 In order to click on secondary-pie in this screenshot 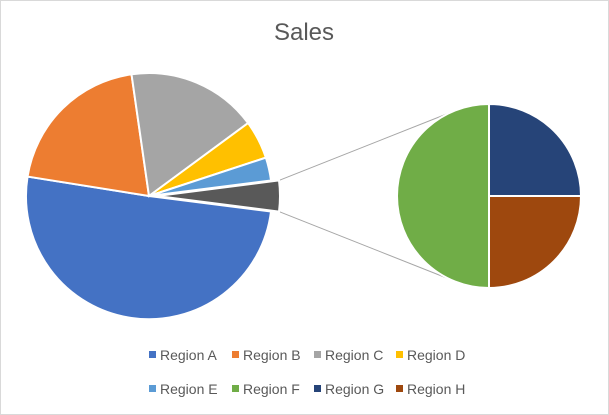, I will do `click(489, 196)`.